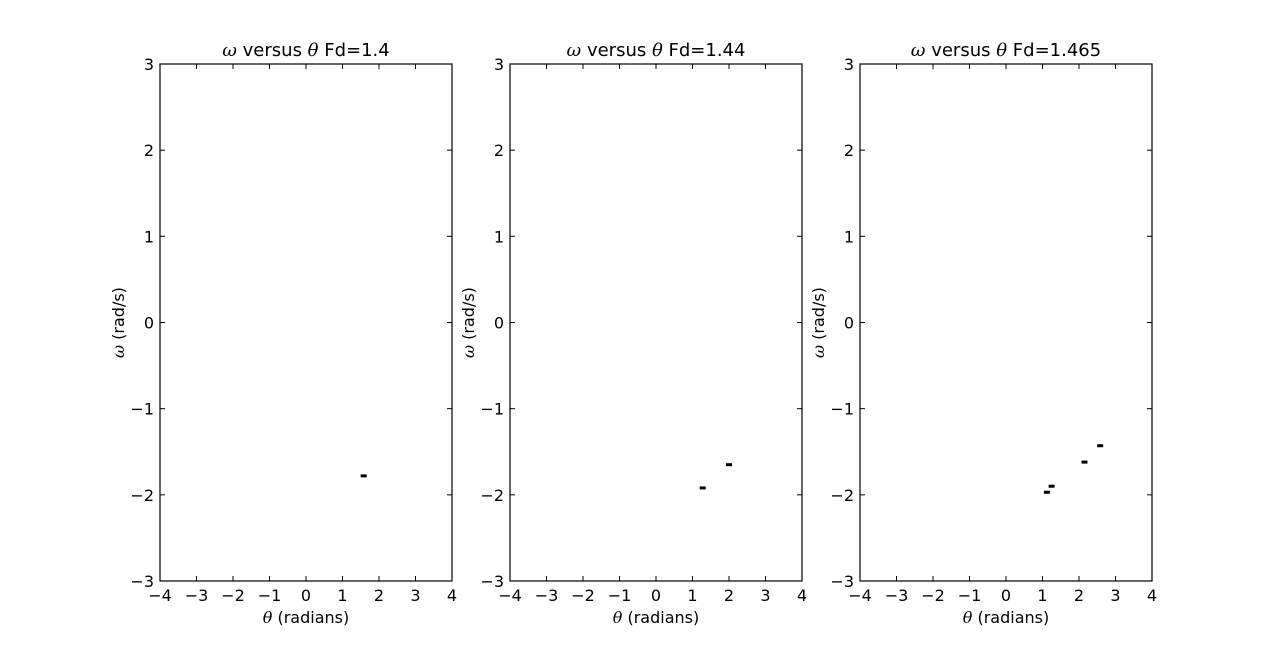 This screenshot has height=646, width=1280. What do you see at coordinates (1006, 50) in the screenshot?
I see `subplot-title: ω versus θ Fd=1.465` at bounding box center [1006, 50].